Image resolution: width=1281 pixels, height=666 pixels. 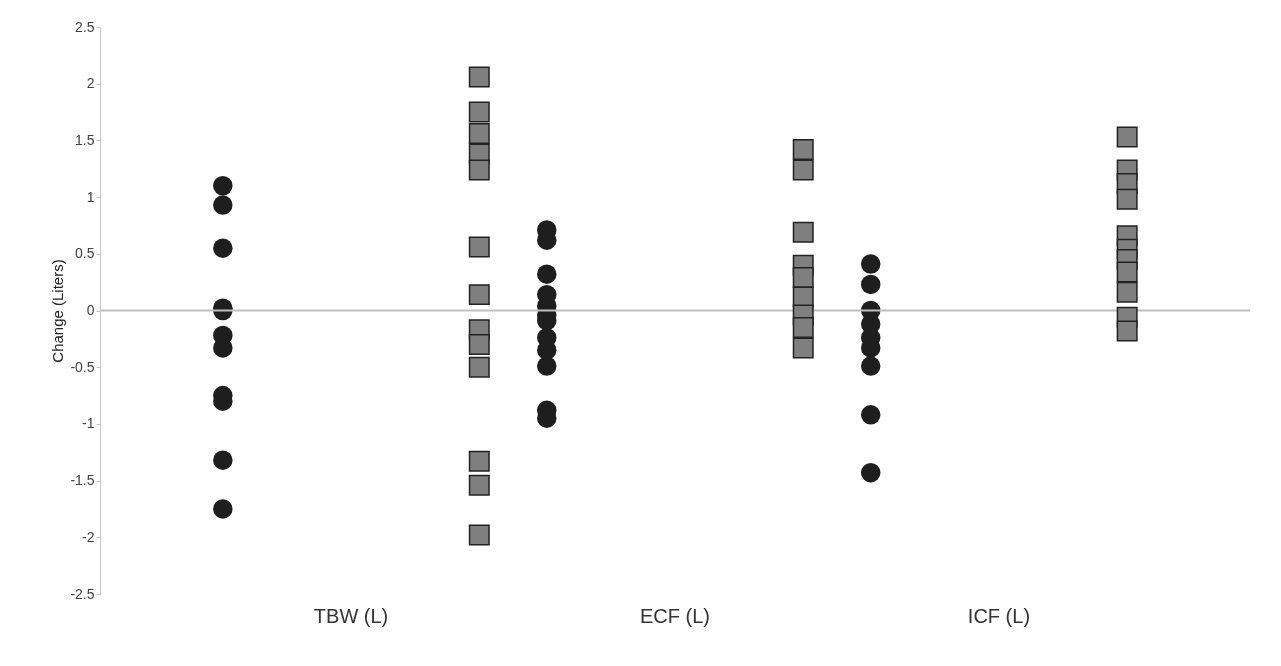 What do you see at coordinates (90, 196) in the screenshot?
I see `y-tick-label: 1` at bounding box center [90, 196].